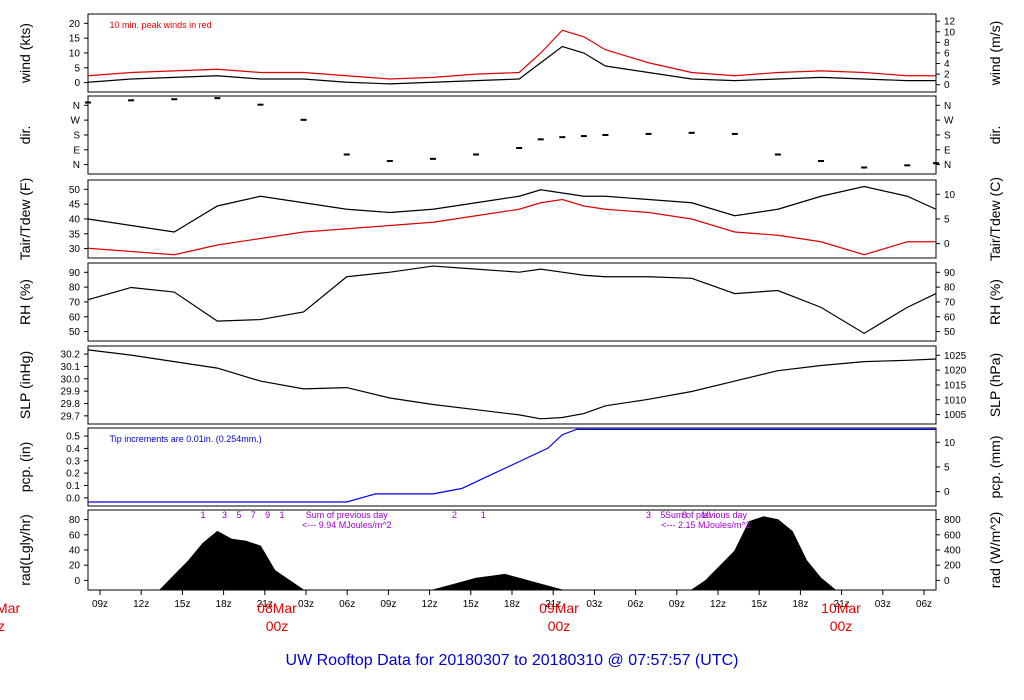  What do you see at coordinates (995, 550) in the screenshot?
I see `y-axis-label-right: rad (W/m^2)` at bounding box center [995, 550].